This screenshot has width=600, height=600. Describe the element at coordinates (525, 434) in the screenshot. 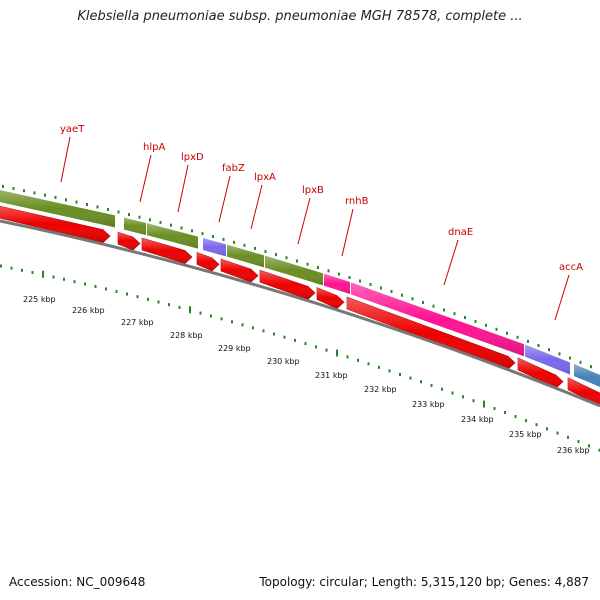

I see `kbp-label: 235 kbp` at that location.